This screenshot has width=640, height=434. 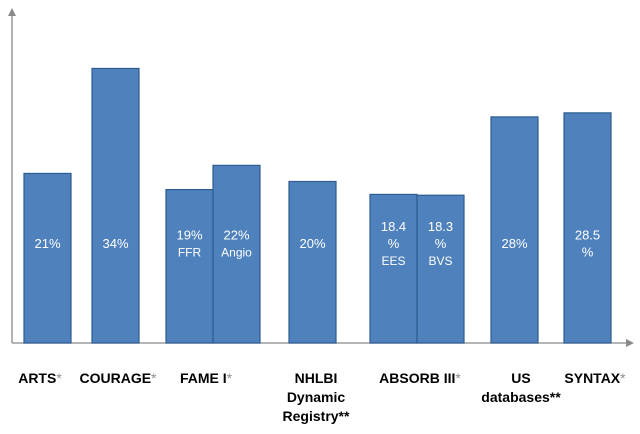 What do you see at coordinates (514, 243) in the screenshot?
I see `bar-value-label: 28%` at bounding box center [514, 243].